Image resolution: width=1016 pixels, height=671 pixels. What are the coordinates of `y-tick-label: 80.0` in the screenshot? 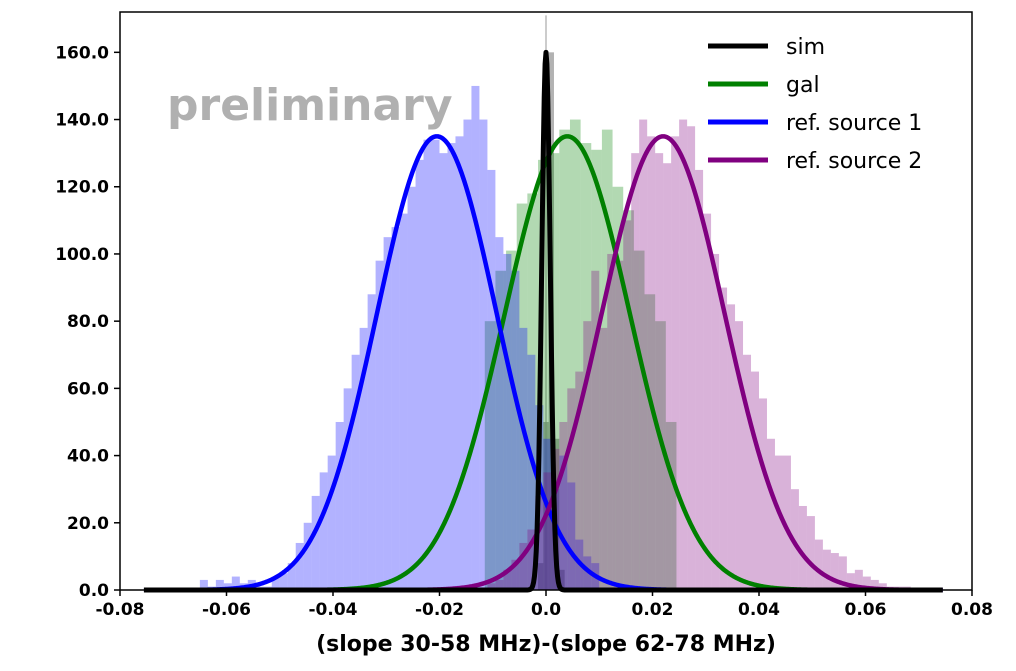 It's located at (88, 322).